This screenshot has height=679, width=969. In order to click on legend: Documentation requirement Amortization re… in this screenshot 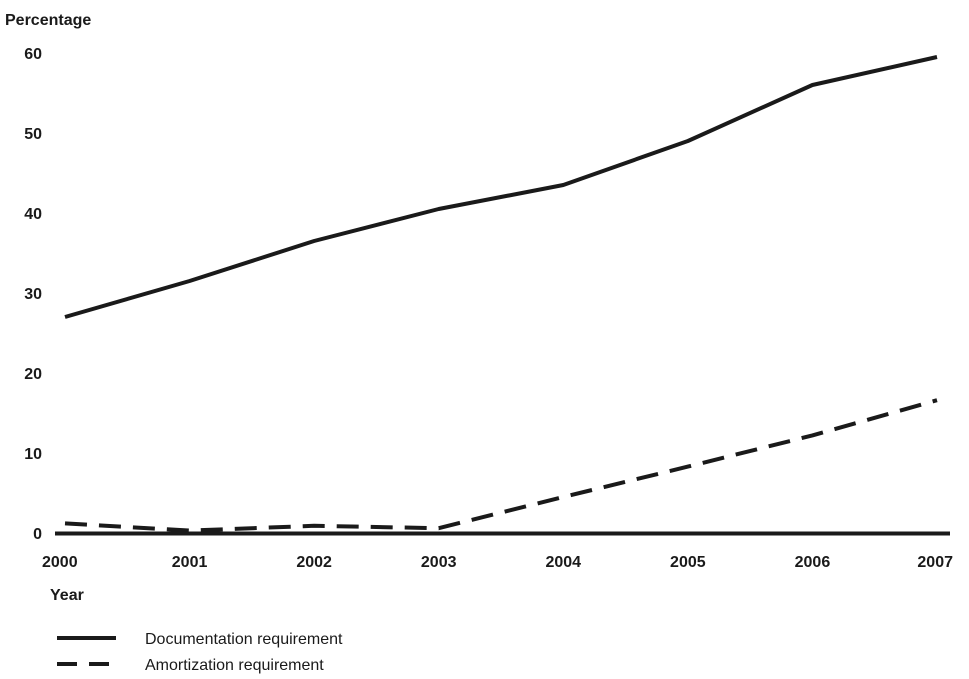, I will do `click(200, 652)`.